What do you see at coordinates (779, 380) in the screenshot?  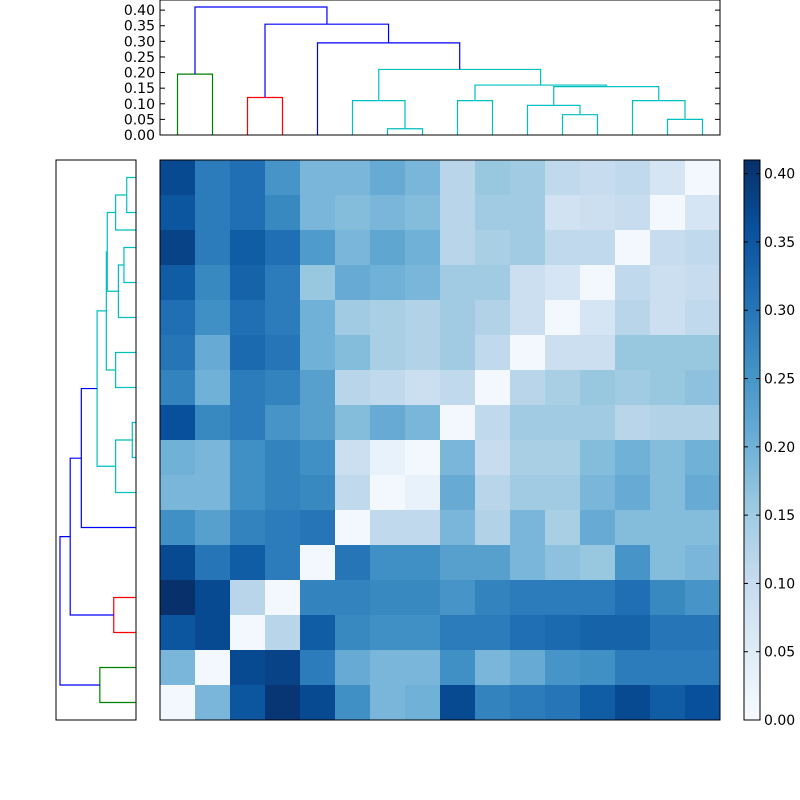 I see `colorbar-tick-label: 0.25` at bounding box center [779, 380].